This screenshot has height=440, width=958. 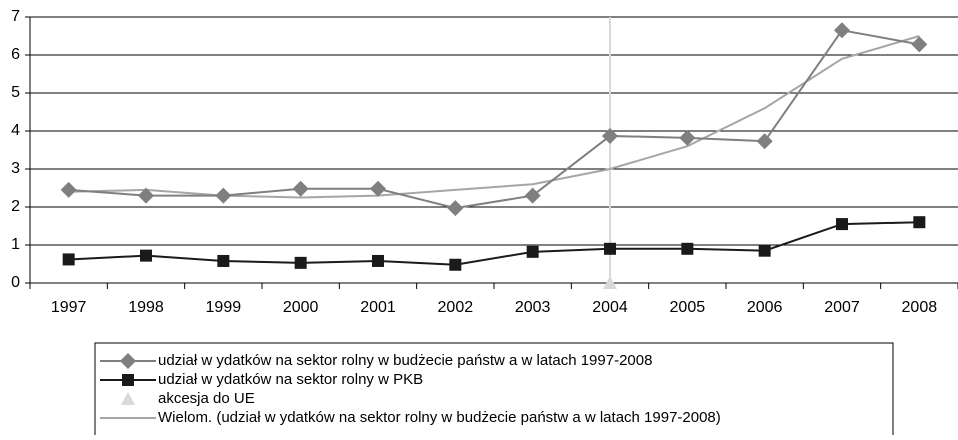 What do you see at coordinates (290, 379) in the screenshot?
I see `legend-label: udział w ydatków na sektor rolny w PKB` at bounding box center [290, 379].